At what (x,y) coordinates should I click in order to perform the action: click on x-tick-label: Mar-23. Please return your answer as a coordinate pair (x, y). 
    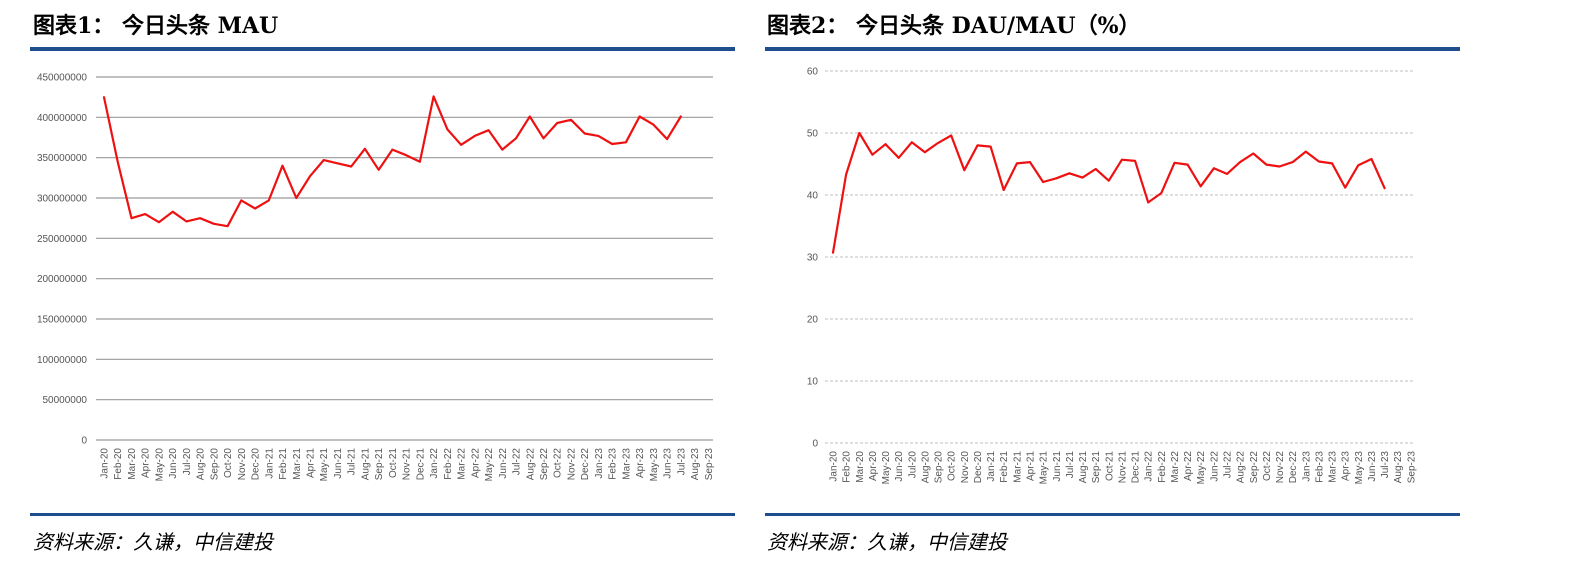
    Looking at the image, I should click on (1333, 467).